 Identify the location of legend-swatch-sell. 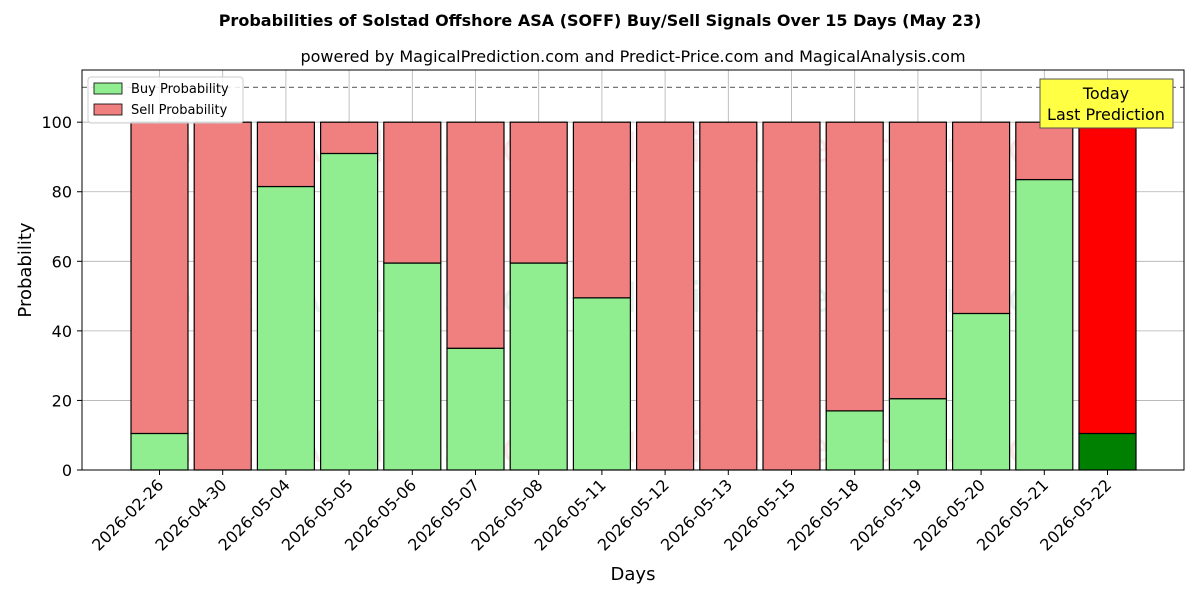
(108, 109).